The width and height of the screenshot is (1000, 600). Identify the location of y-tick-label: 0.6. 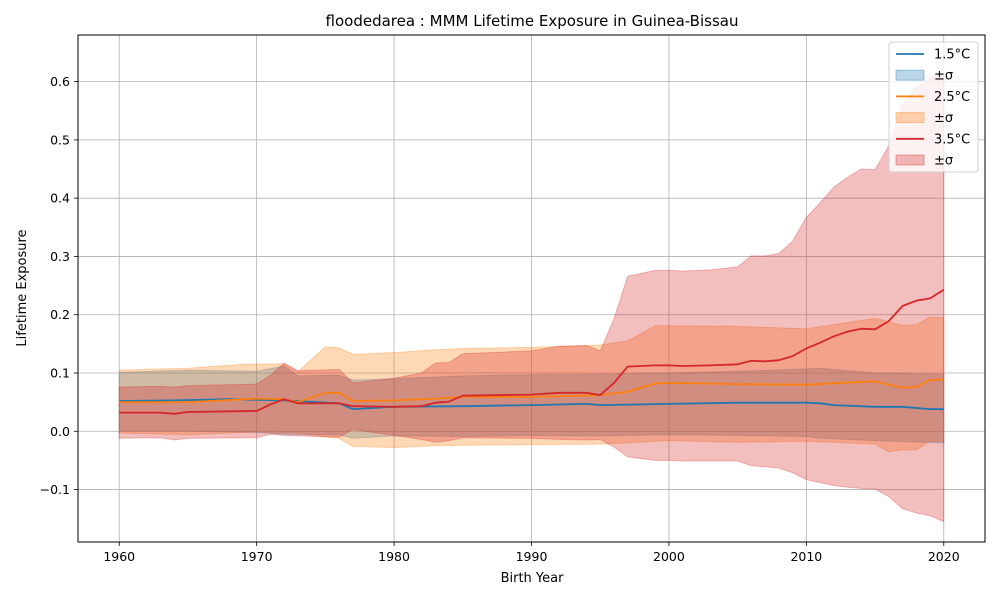
(60, 81).